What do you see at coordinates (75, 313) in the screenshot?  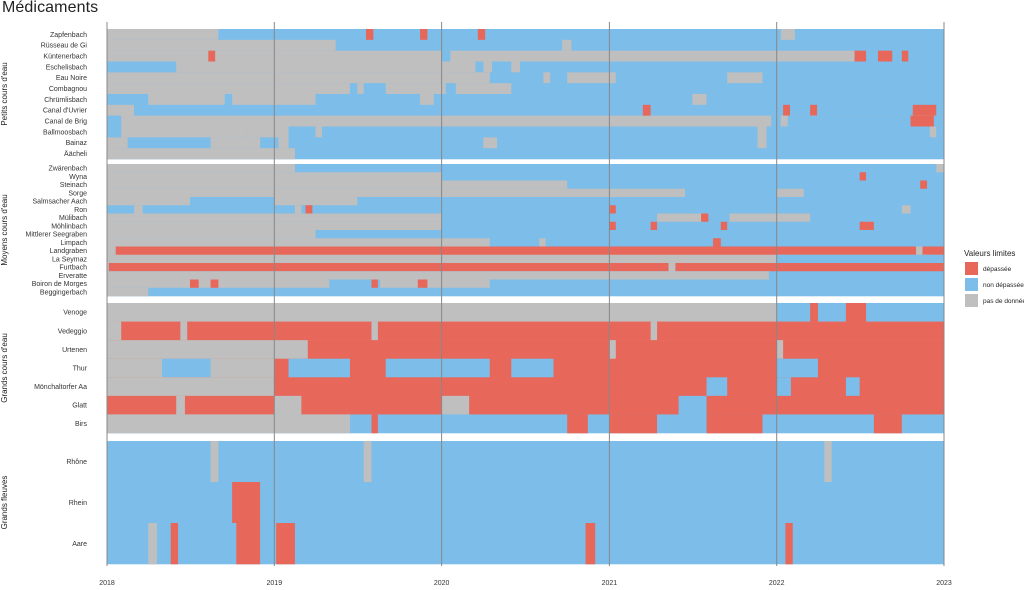 I see `row-label: Venoge` at bounding box center [75, 313].